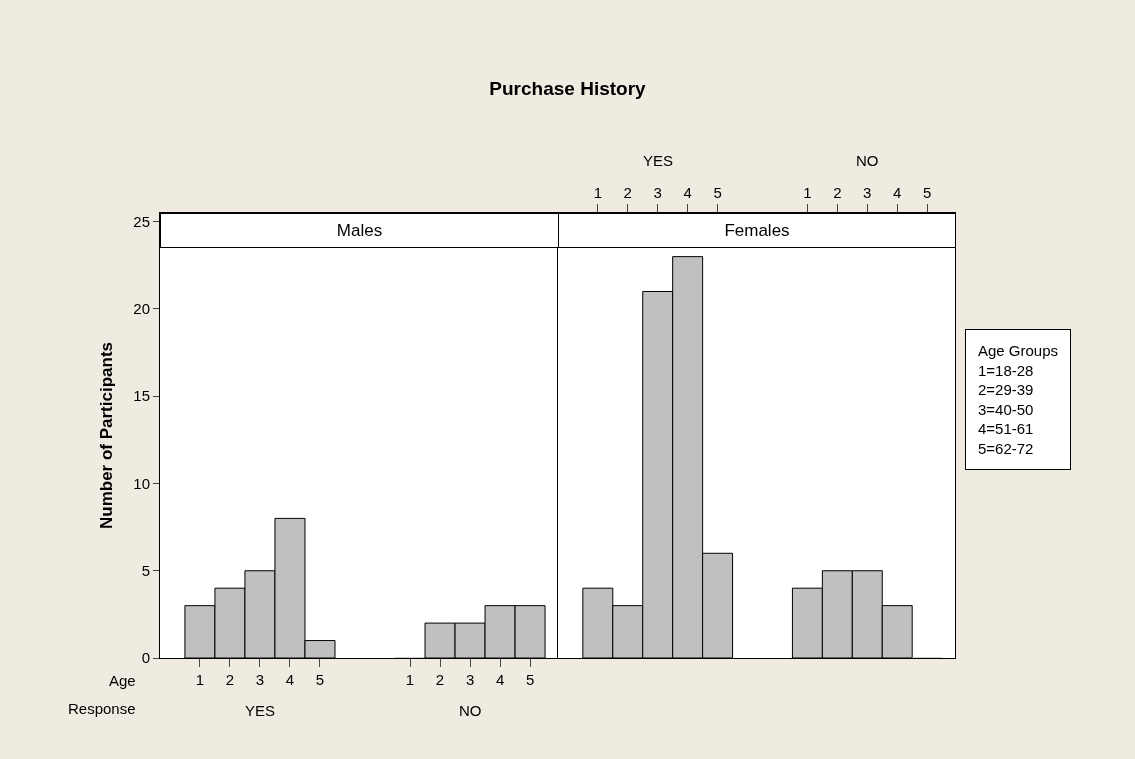 The width and height of the screenshot is (1135, 759). What do you see at coordinates (568, 88) in the screenshot?
I see `chart-title: Purchase History` at bounding box center [568, 88].